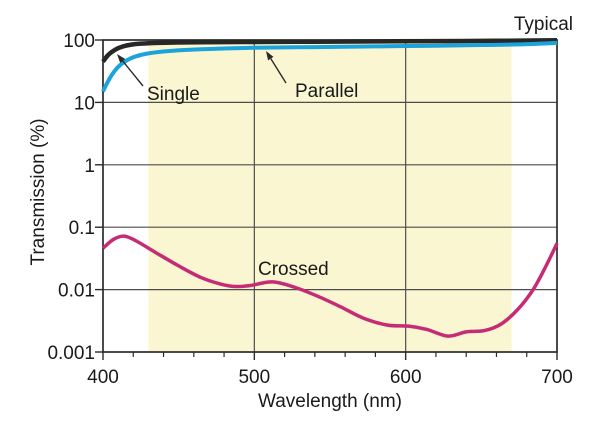 Image resolution: width=600 pixels, height=435 pixels. Describe the element at coordinates (71, 353) in the screenshot. I see `y-tick-label: 0.001` at that location.